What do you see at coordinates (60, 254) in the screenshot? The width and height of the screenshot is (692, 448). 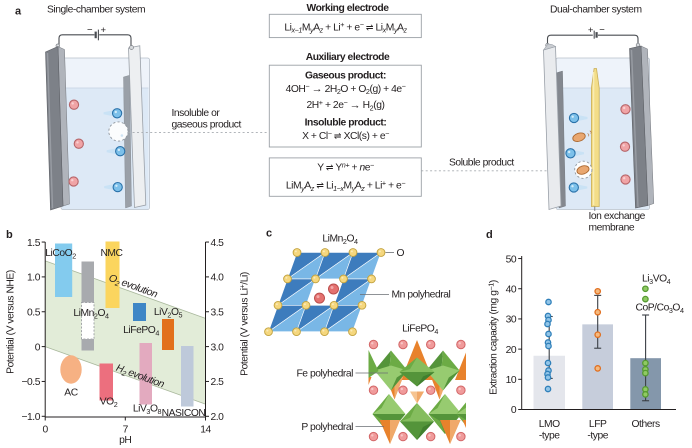 I see `svg-text: LiCoO2` at bounding box center [60, 254].